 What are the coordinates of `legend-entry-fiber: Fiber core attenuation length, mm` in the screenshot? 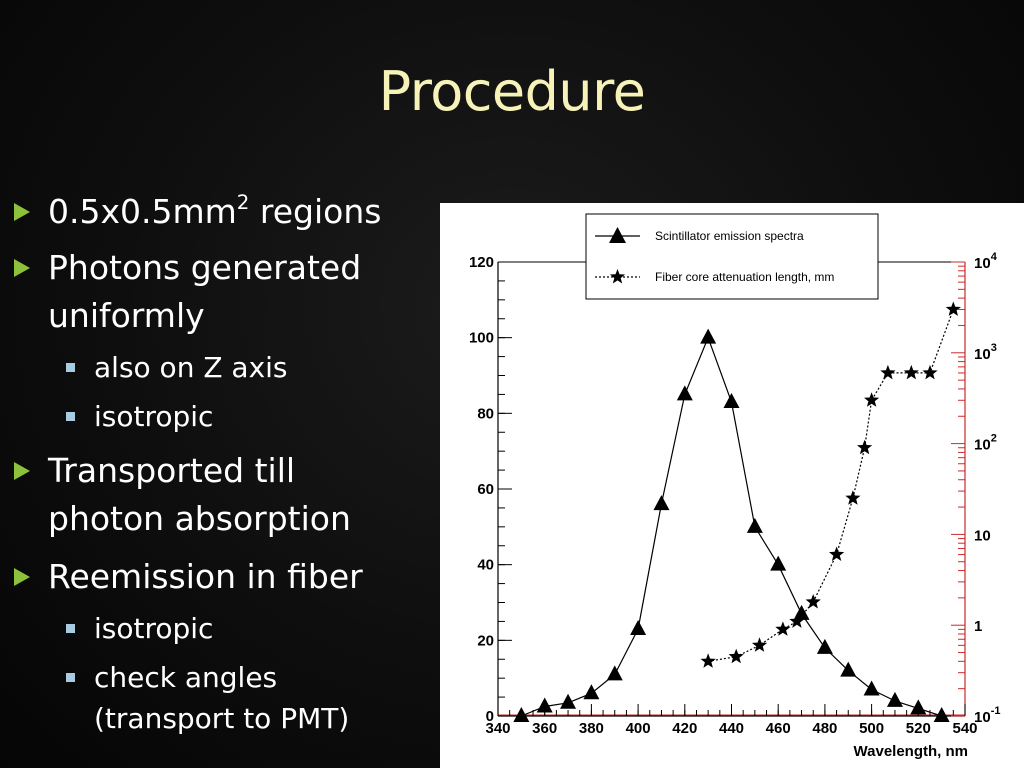 It's located at (744, 277).